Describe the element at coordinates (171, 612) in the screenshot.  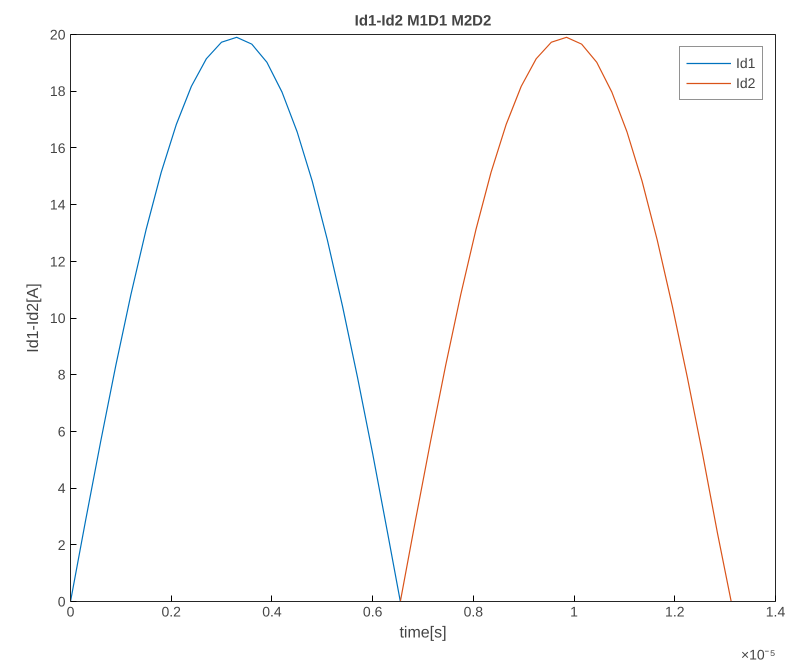
I see `x-tick-label: 0.2` at that location.